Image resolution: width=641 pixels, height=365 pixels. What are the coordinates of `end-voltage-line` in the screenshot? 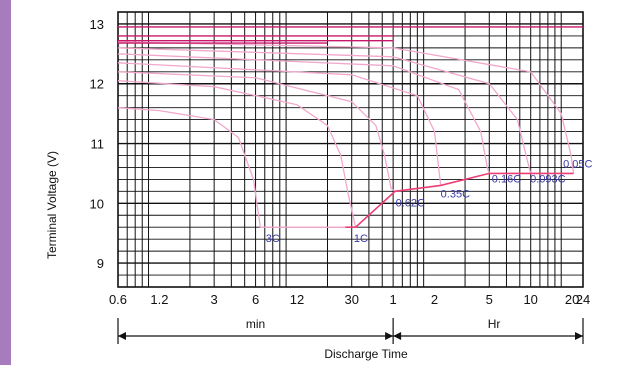 It's located at (459, 200).